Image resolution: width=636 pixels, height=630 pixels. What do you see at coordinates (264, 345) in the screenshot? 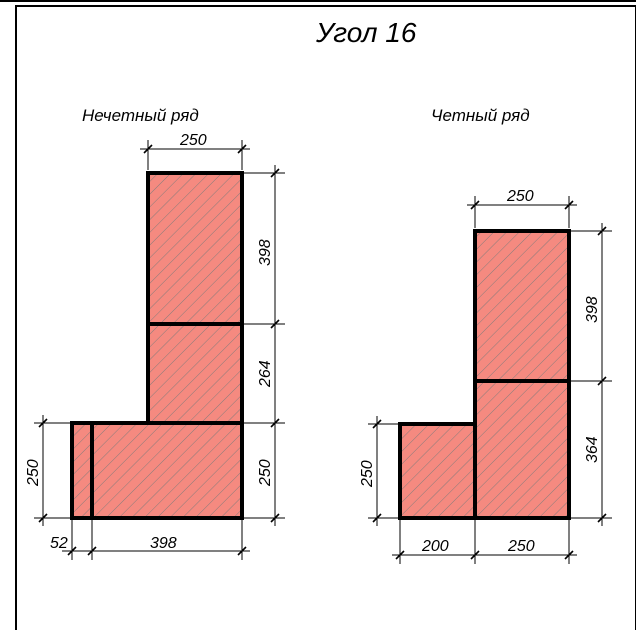
I see `odd-dim-right: 398 264 250` at bounding box center [264, 345].